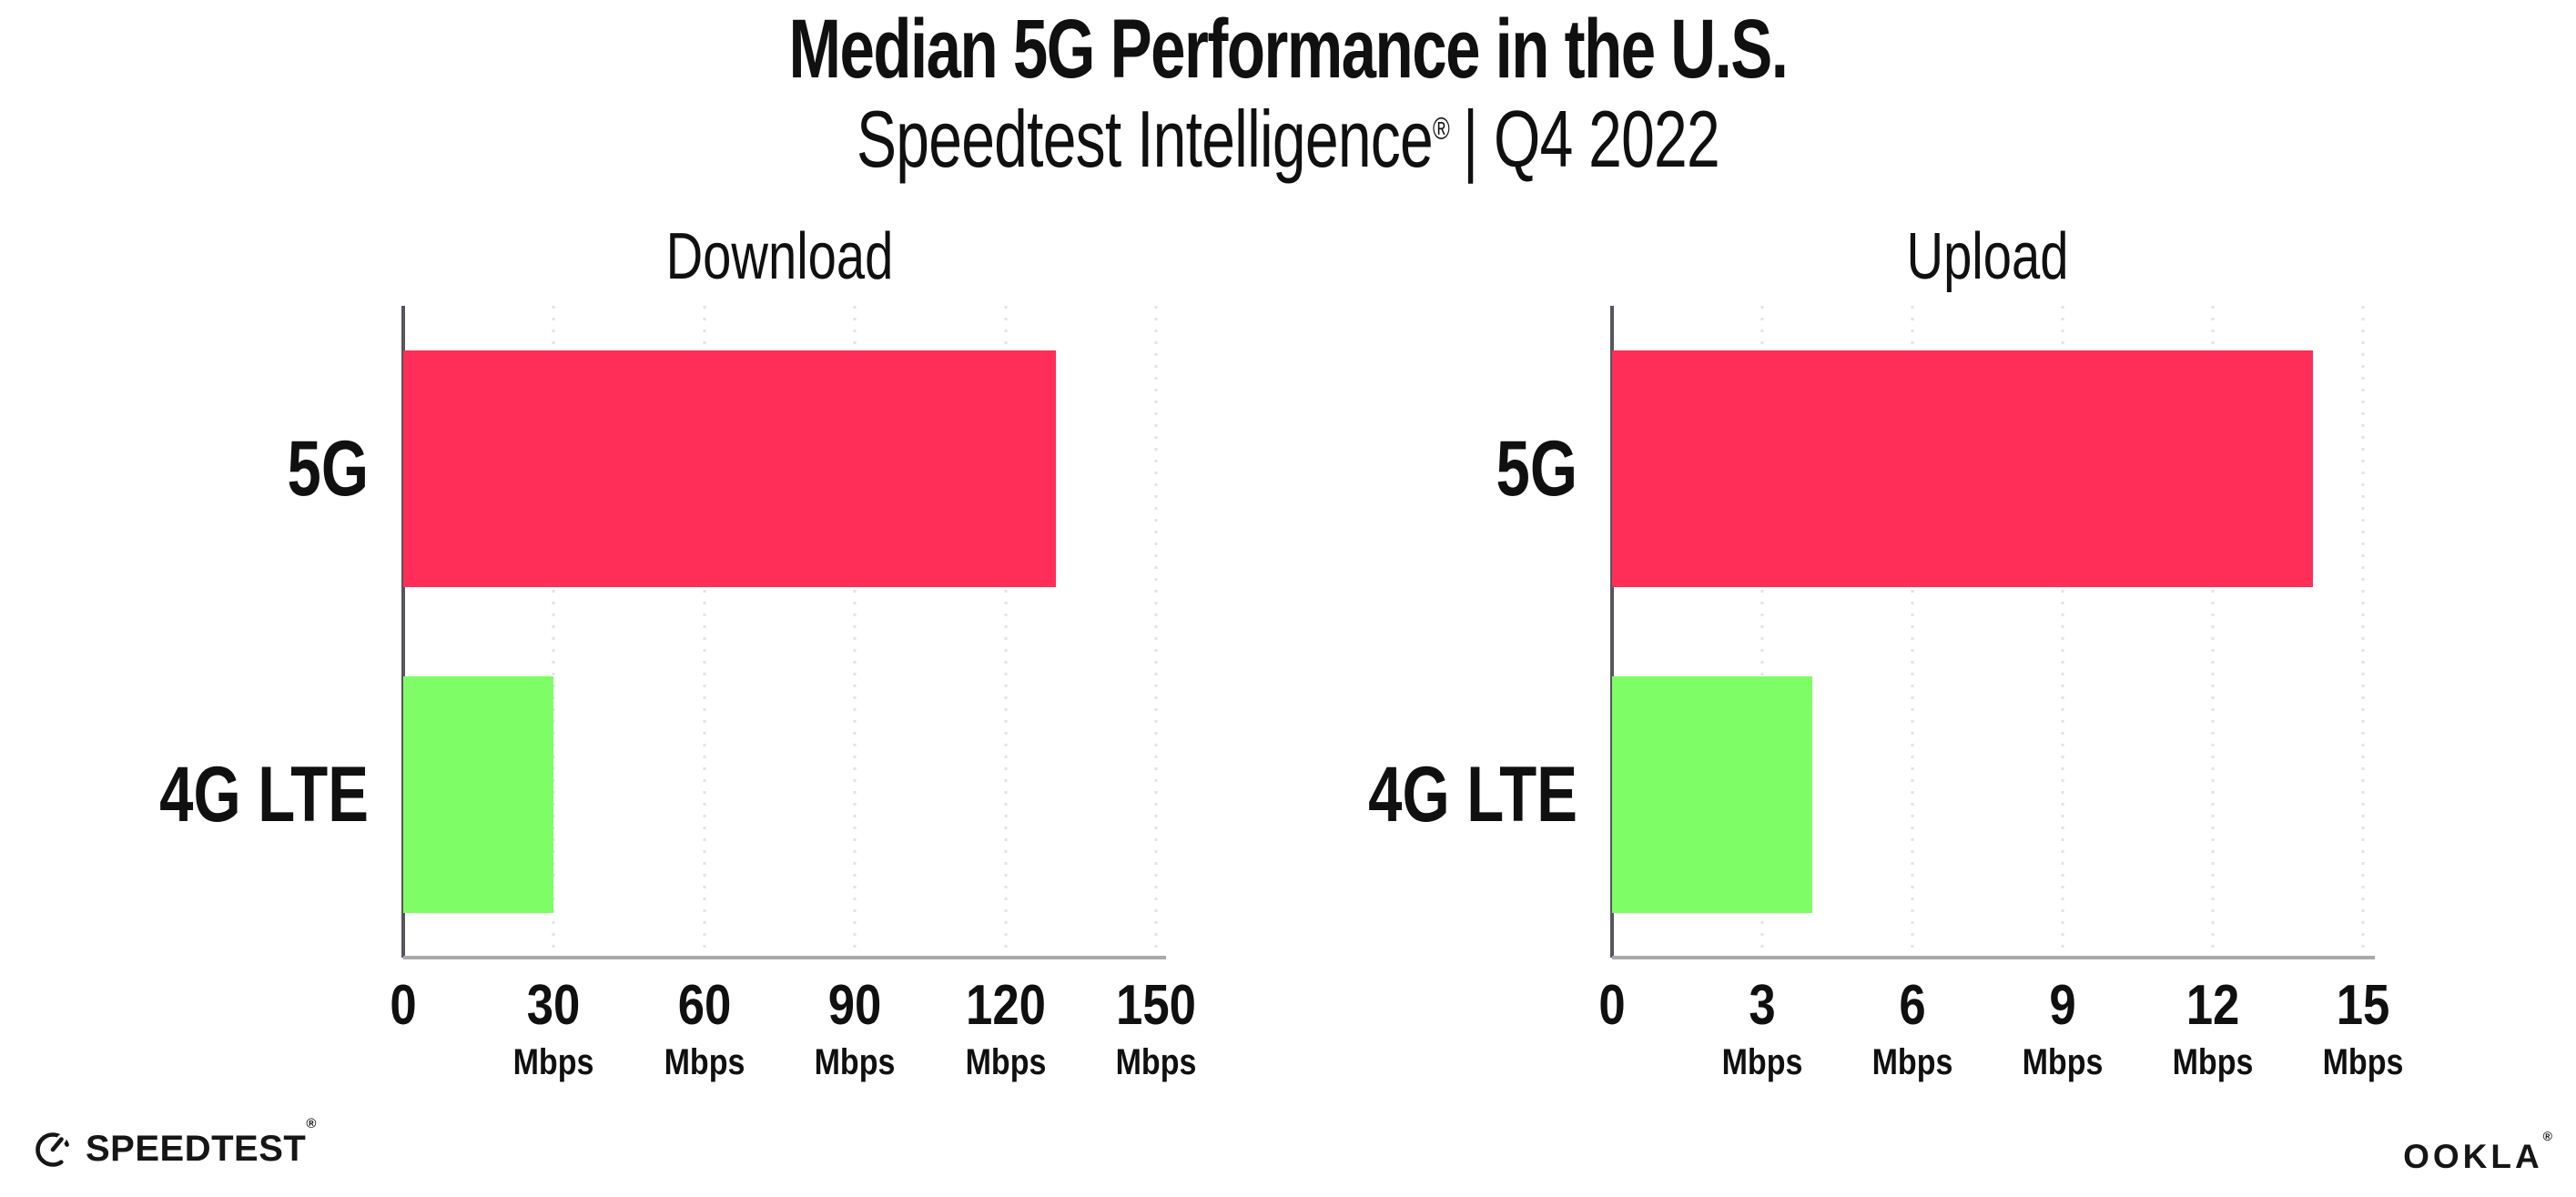  What do you see at coordinates (1962, 469) in the screenshot?
I see `bar-5g-upload` at bounding box center [1962, 469].